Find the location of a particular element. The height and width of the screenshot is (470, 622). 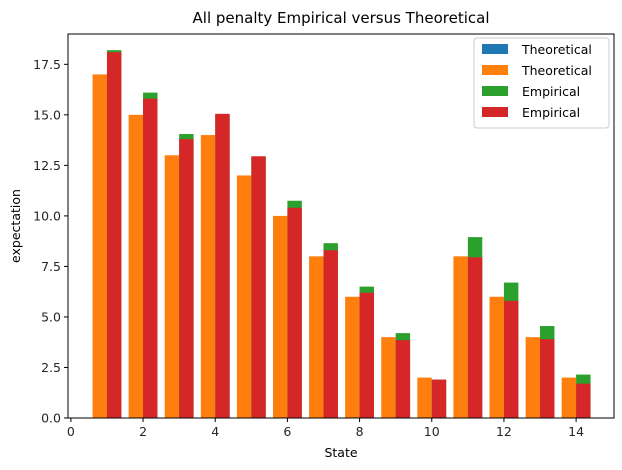

x-tick-label-8: 8 is located at coordinates (360, 431).